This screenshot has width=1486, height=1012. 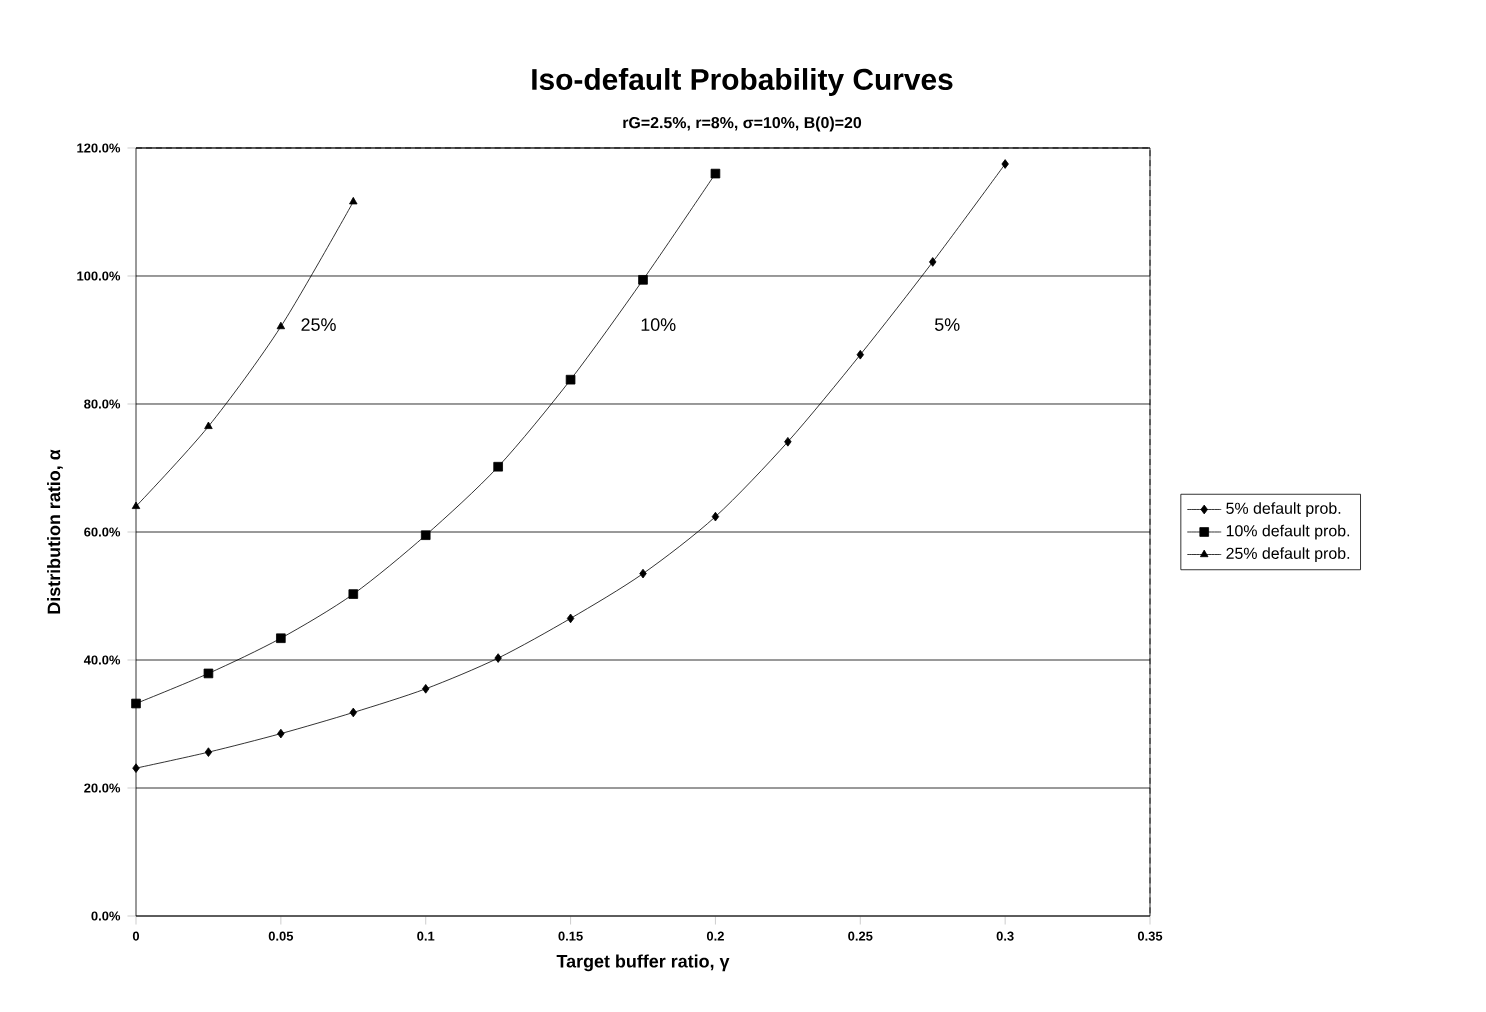 What do you see at coordinates (658, 324) in the screenshot?
I see `annotation: 10%` at bounding box center [658, 324].